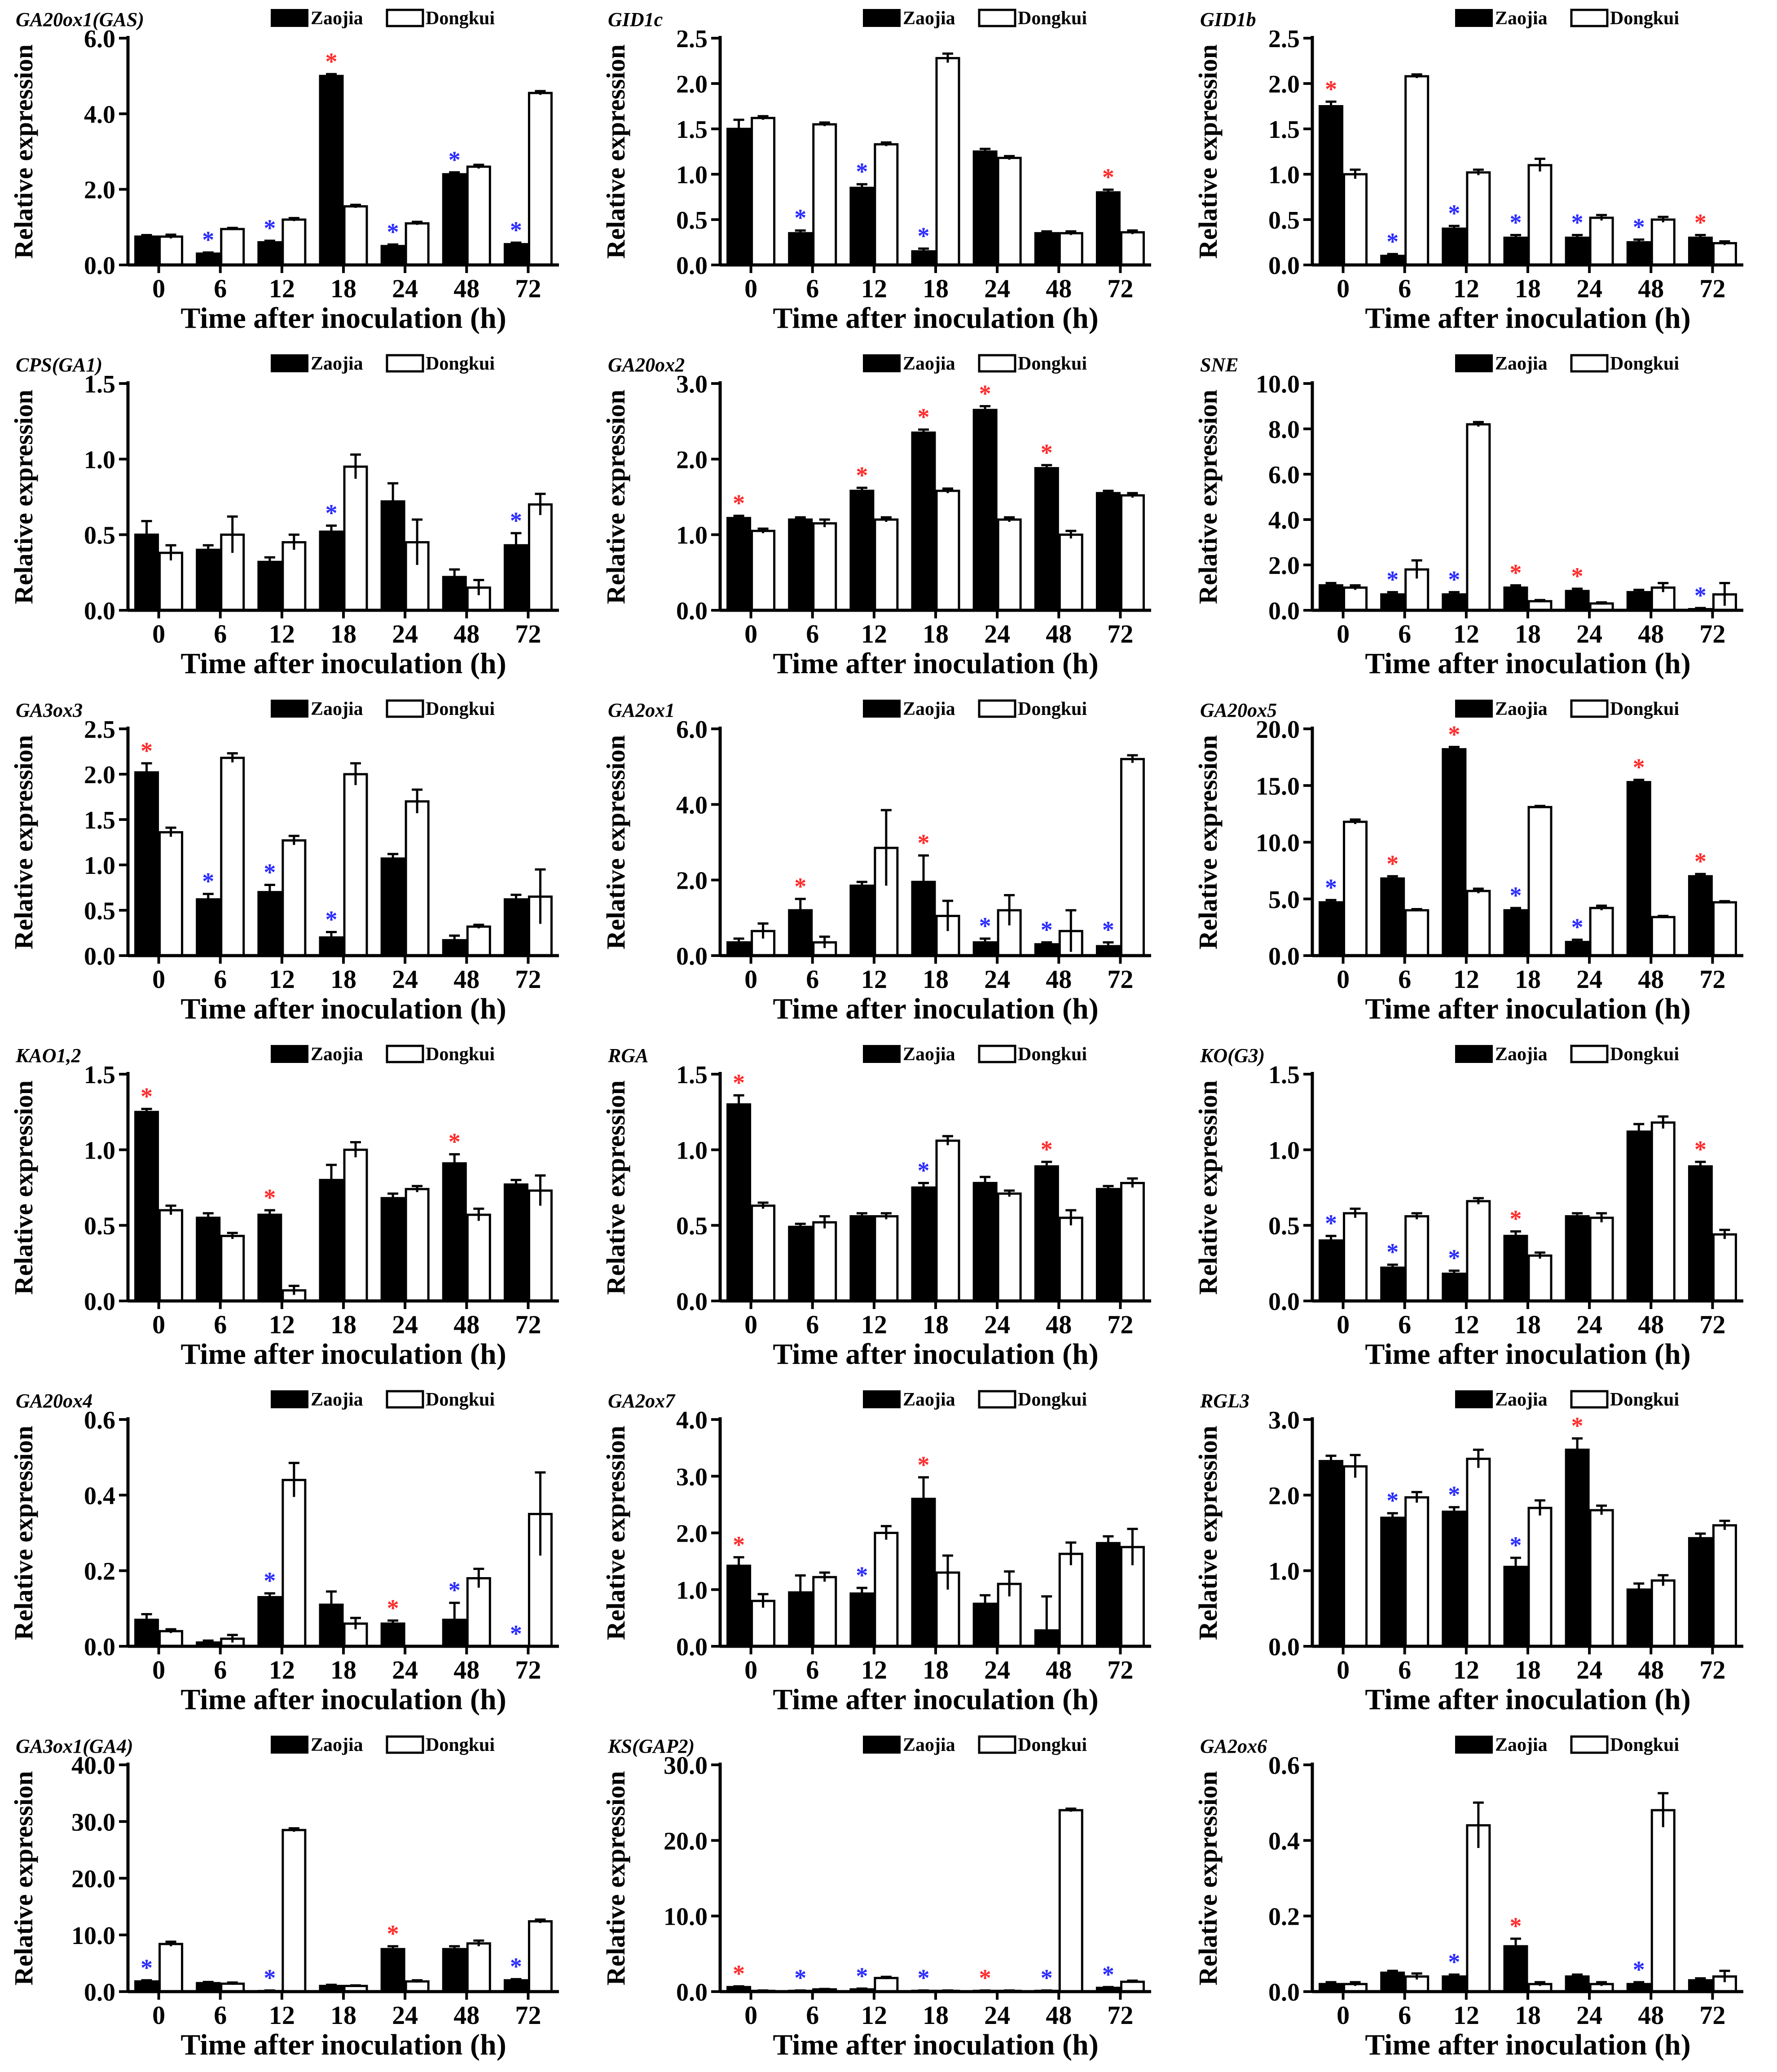  Describe the element at coordinates (1232, 1056) in the screenshot. I see `chart-title: KO(G3)` at that location.